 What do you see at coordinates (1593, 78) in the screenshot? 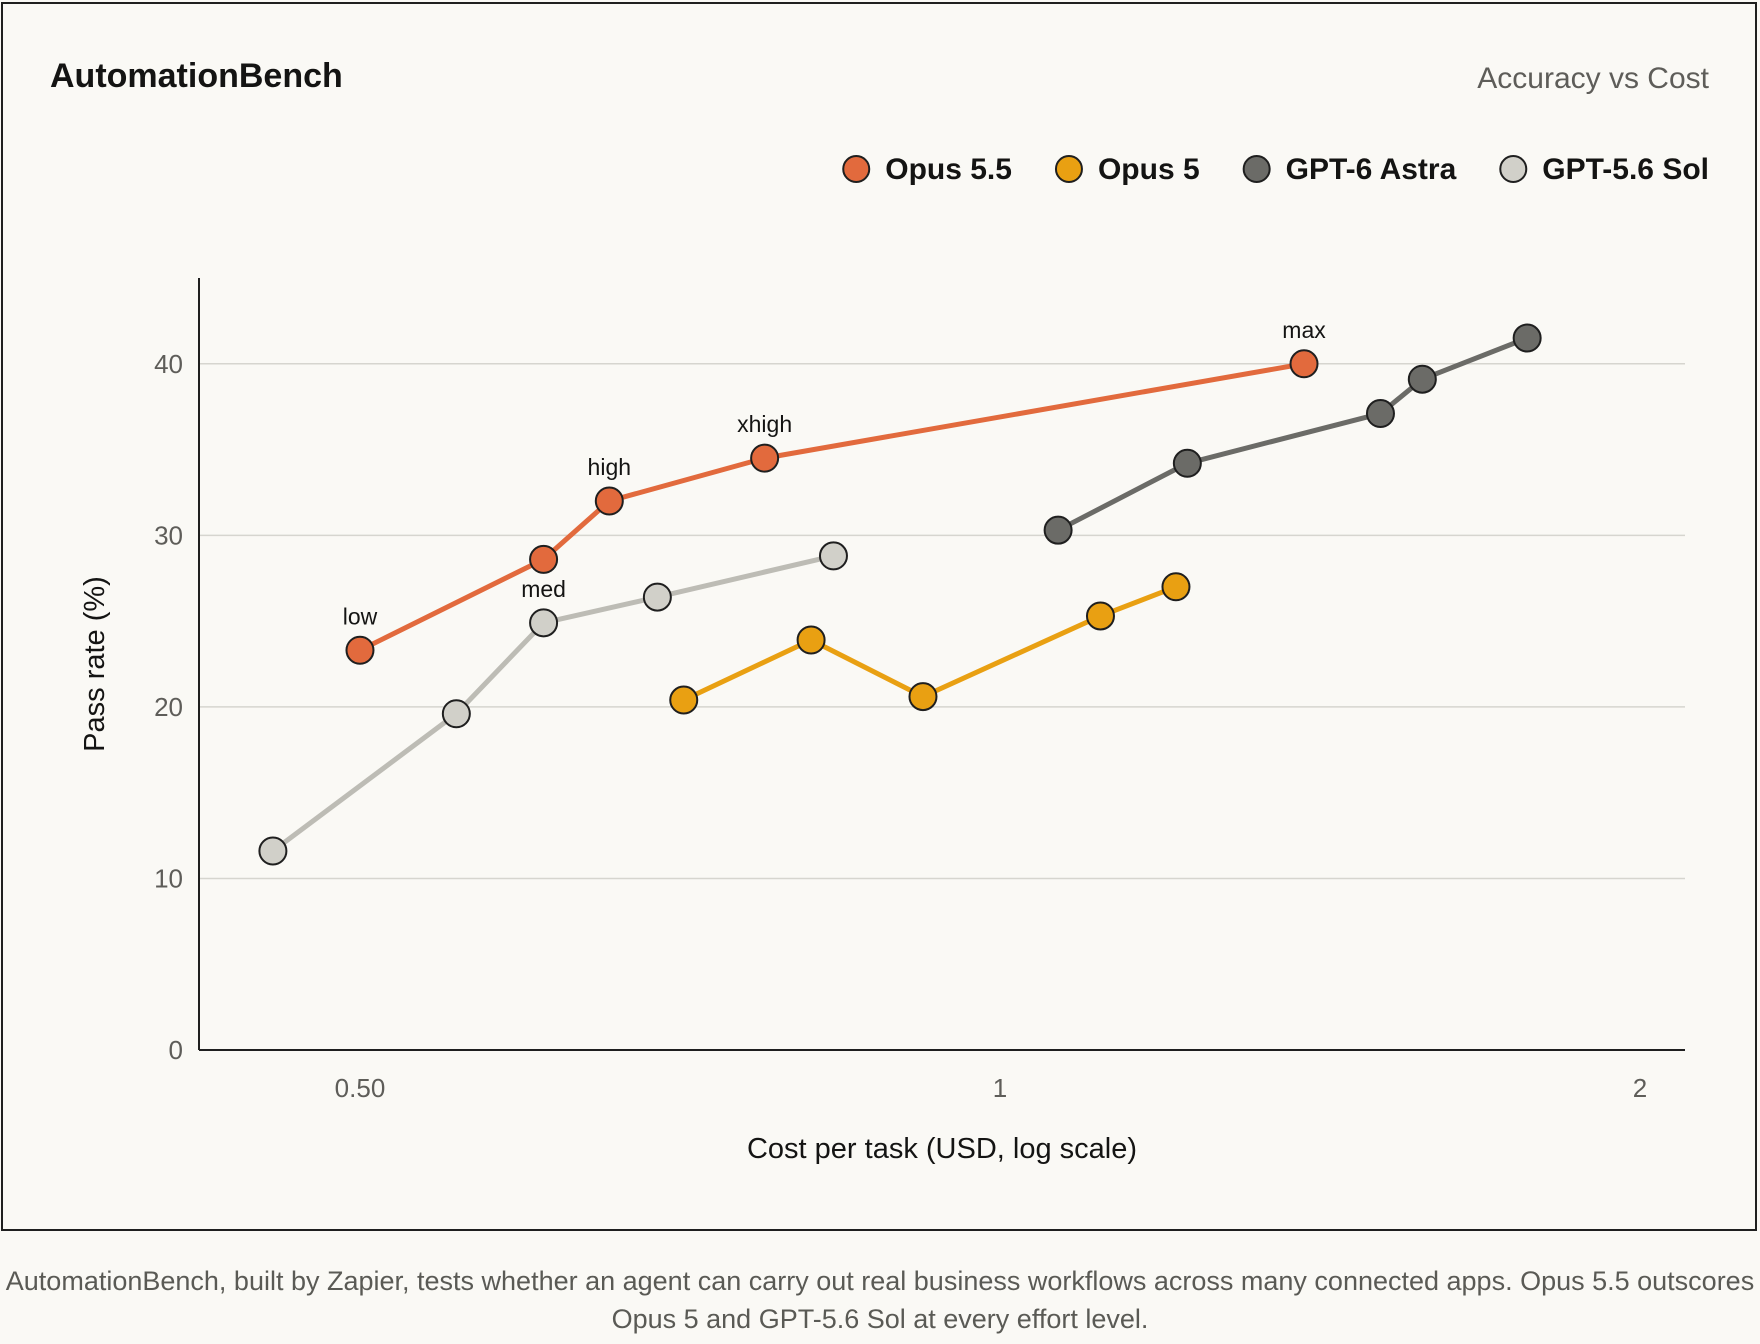
I see `chart-subtitle: Accuracy vs Cost` at bounding box center [1593, 78].